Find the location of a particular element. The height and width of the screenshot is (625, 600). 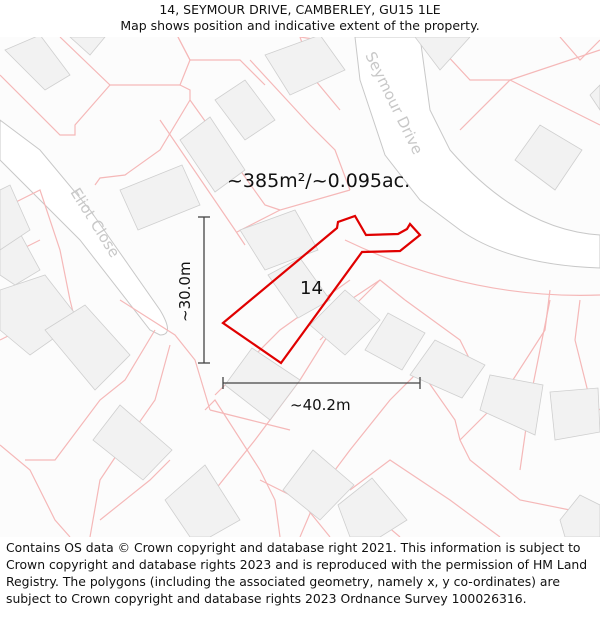

plot-number-label: 14 is located at coordinates (311, 288).